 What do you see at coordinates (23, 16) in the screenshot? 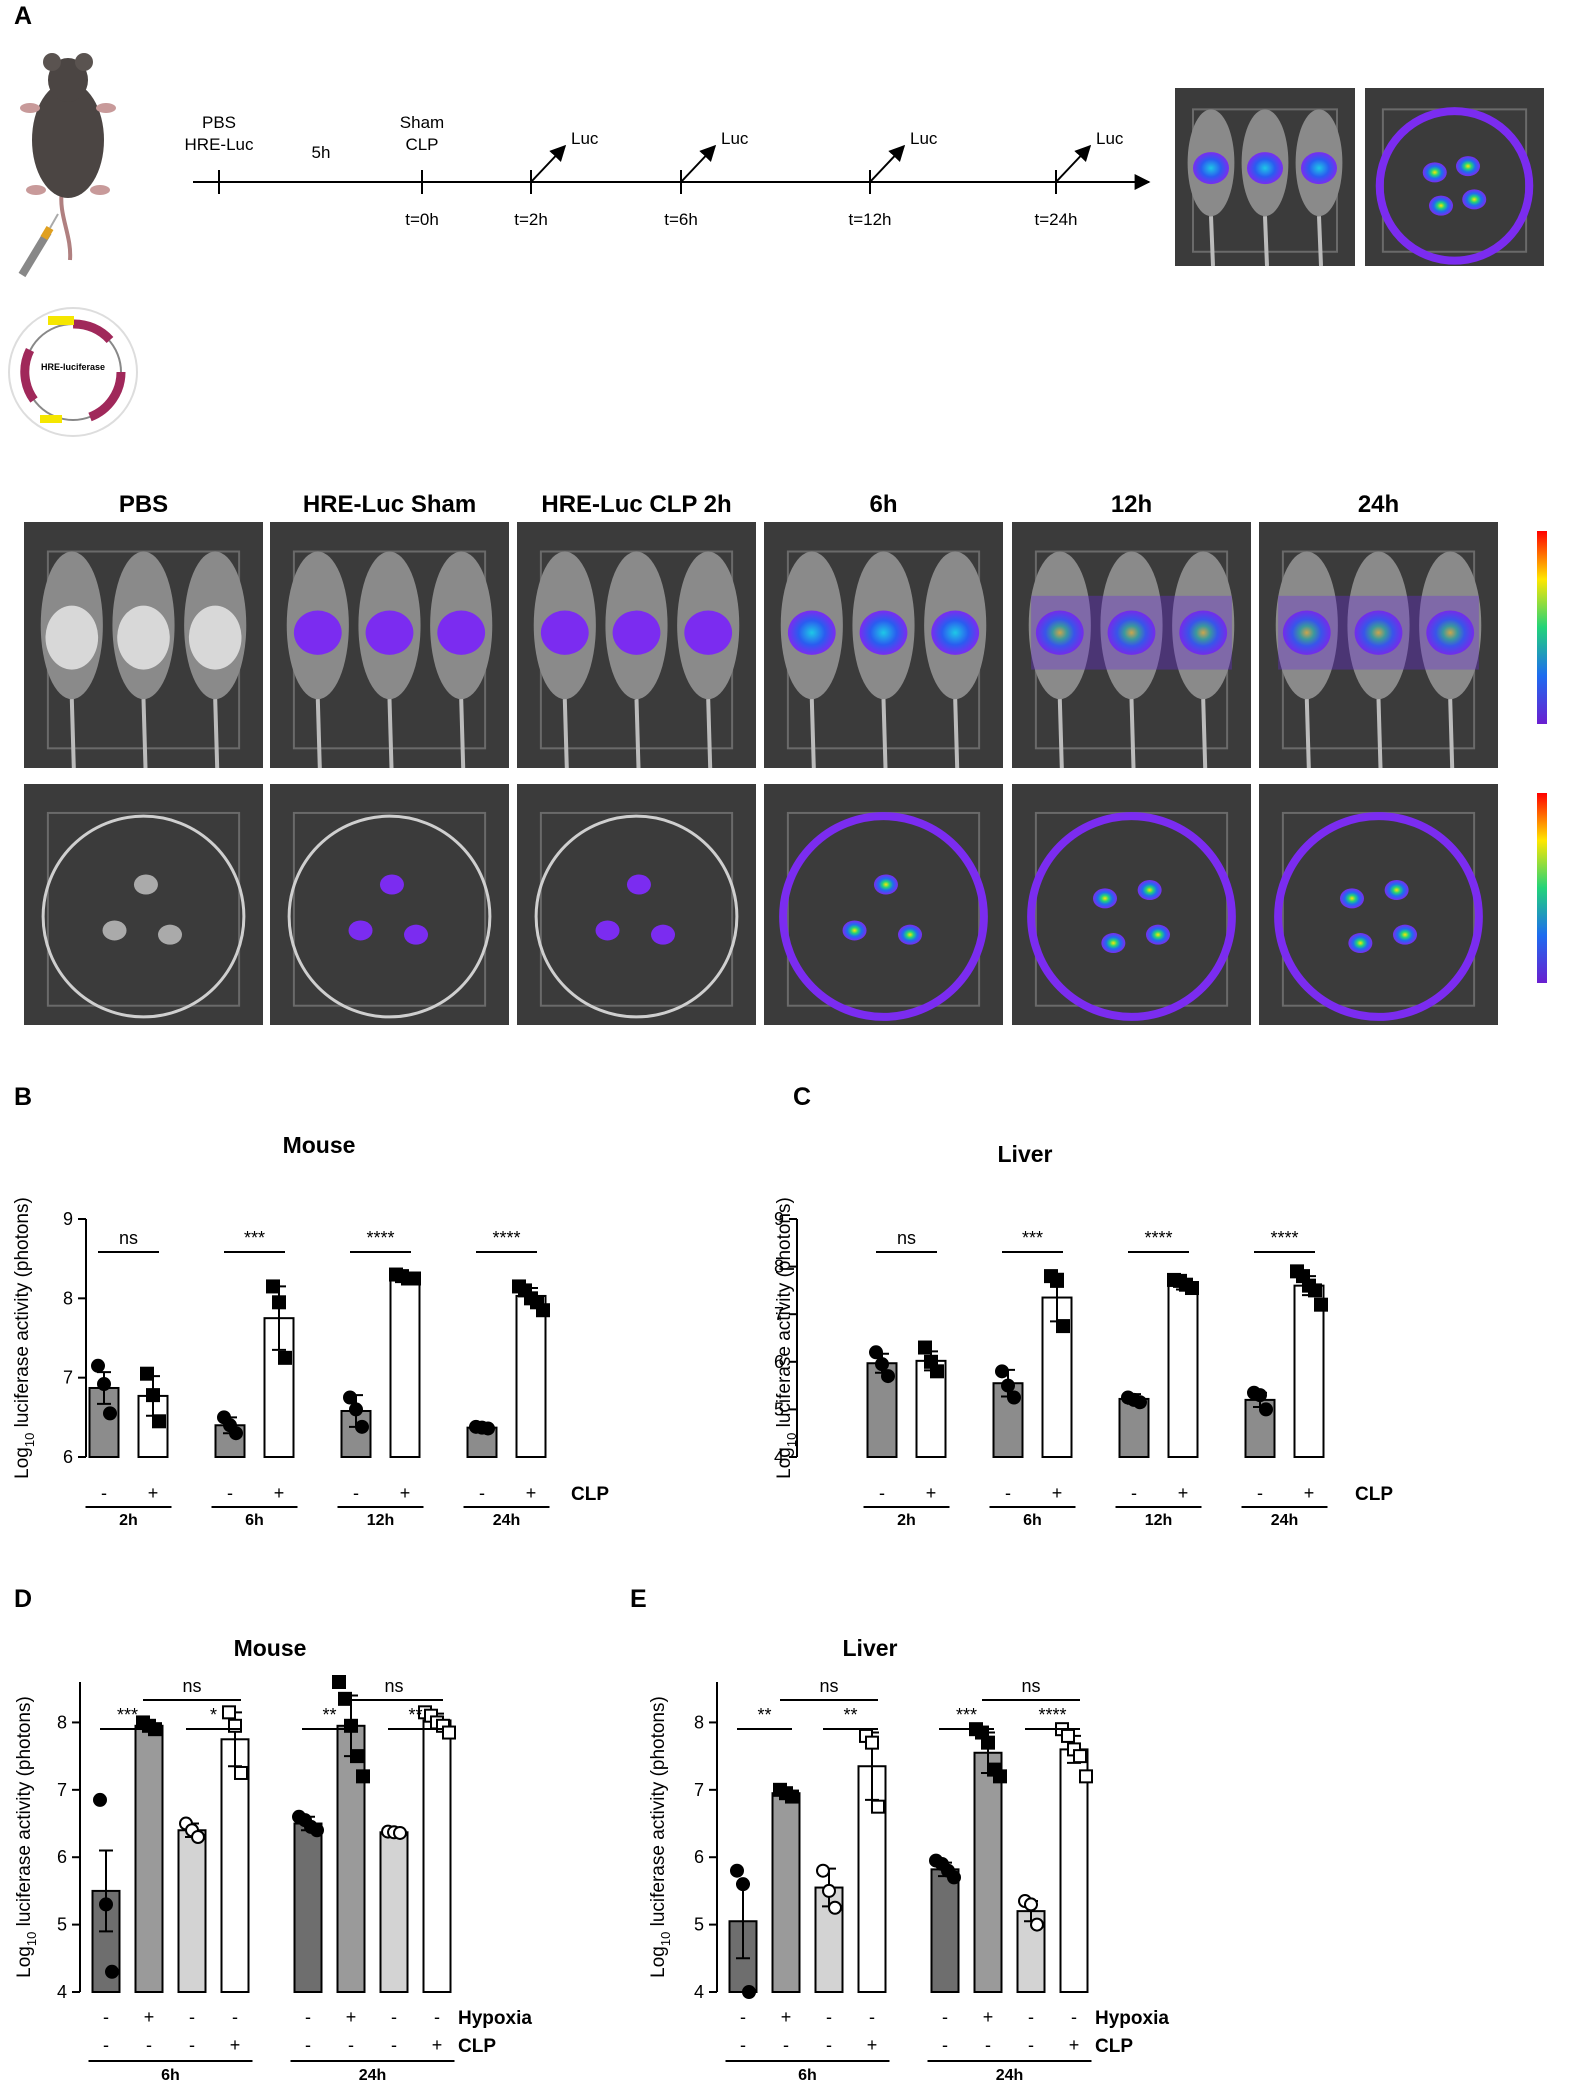
I see `panel-label: A` at bounding box center [23, 16].